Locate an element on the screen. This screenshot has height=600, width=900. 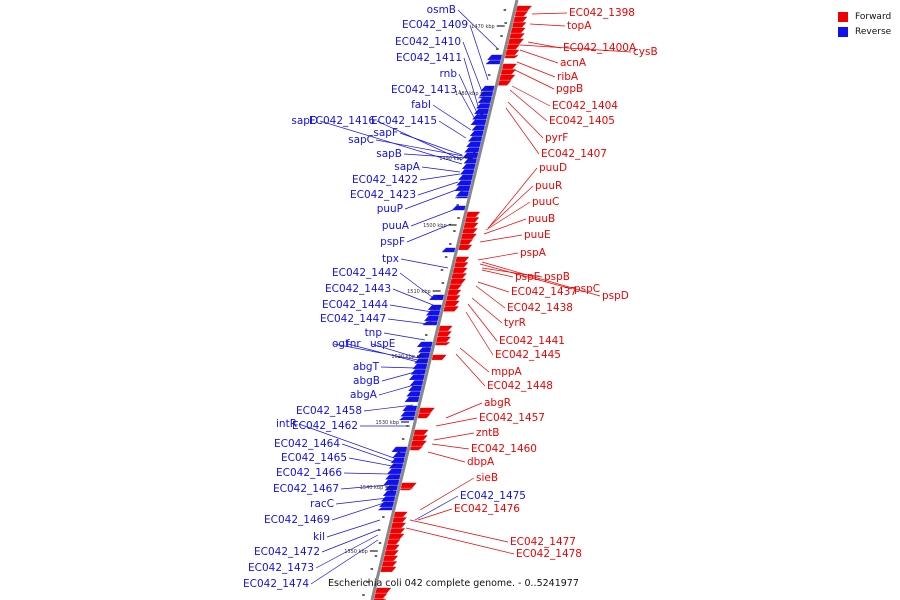
forward-gene-label: sieB is located at coordinates (487, 478).